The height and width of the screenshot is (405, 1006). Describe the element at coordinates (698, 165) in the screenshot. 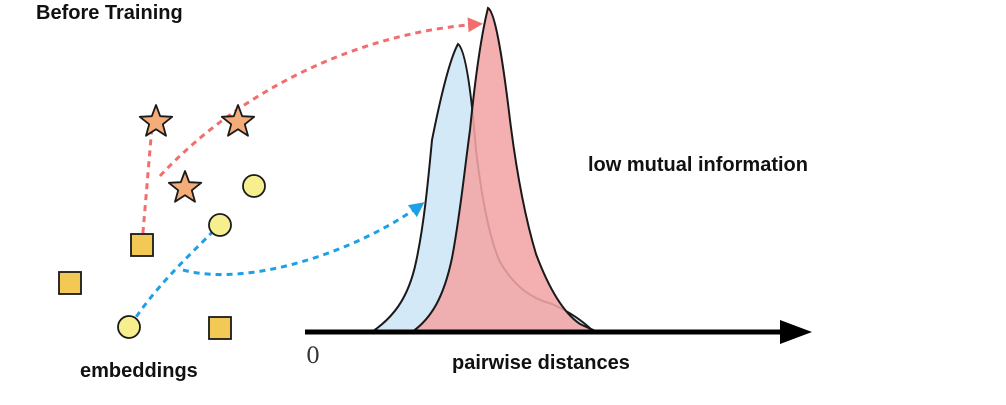

I see `mutual-information-annotation: low mutual information` at that location.